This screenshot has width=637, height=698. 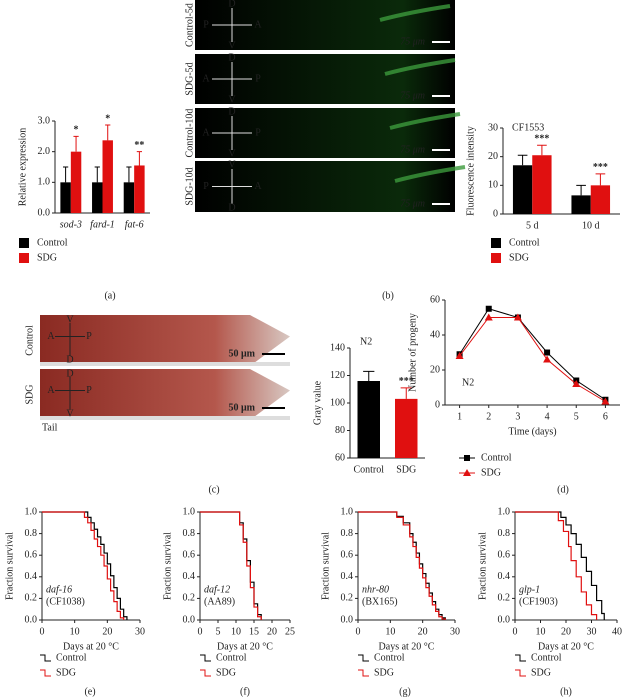 I want to click on image-label: SDG, so click(x=29, y=394).